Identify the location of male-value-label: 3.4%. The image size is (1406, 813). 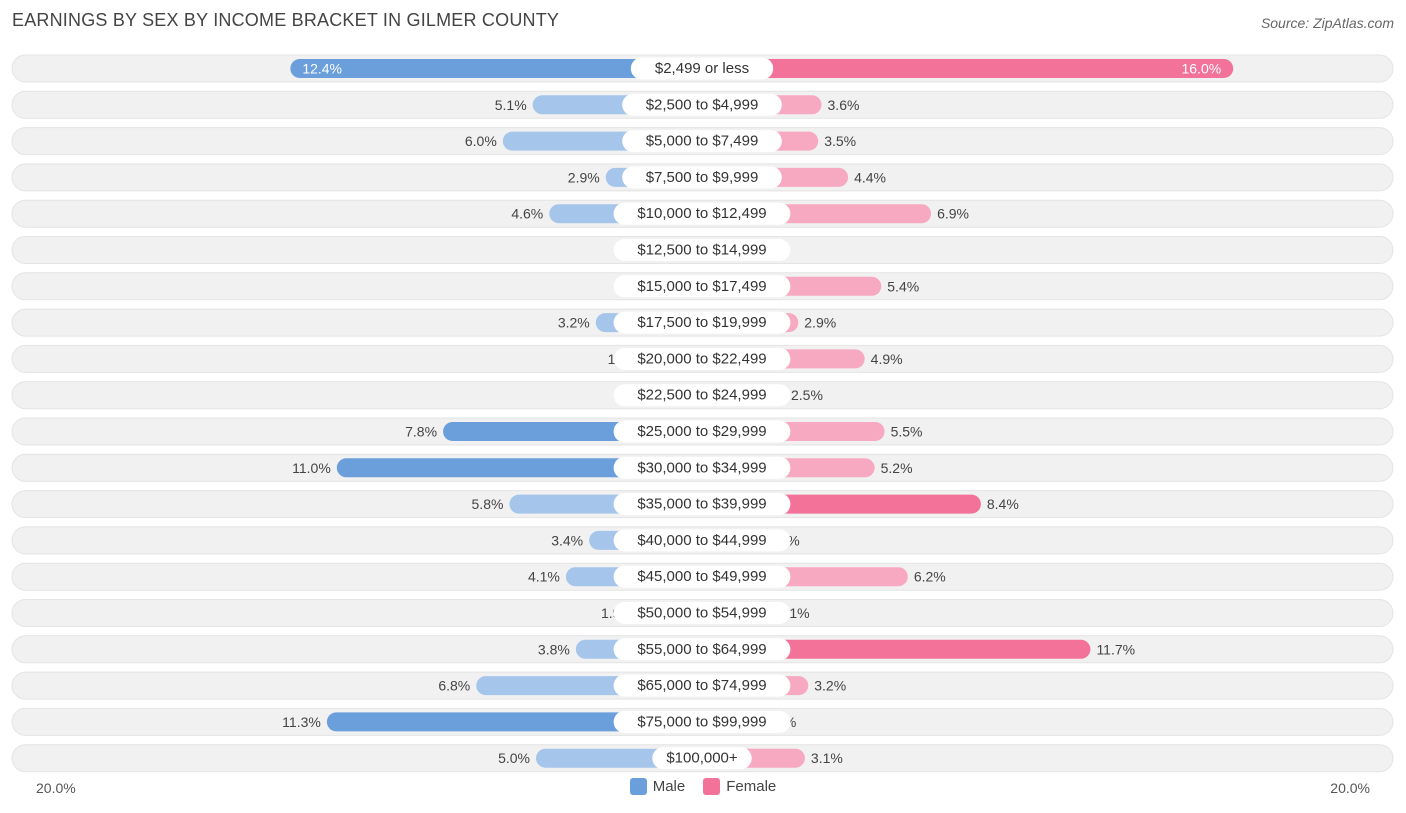
(567, 540).